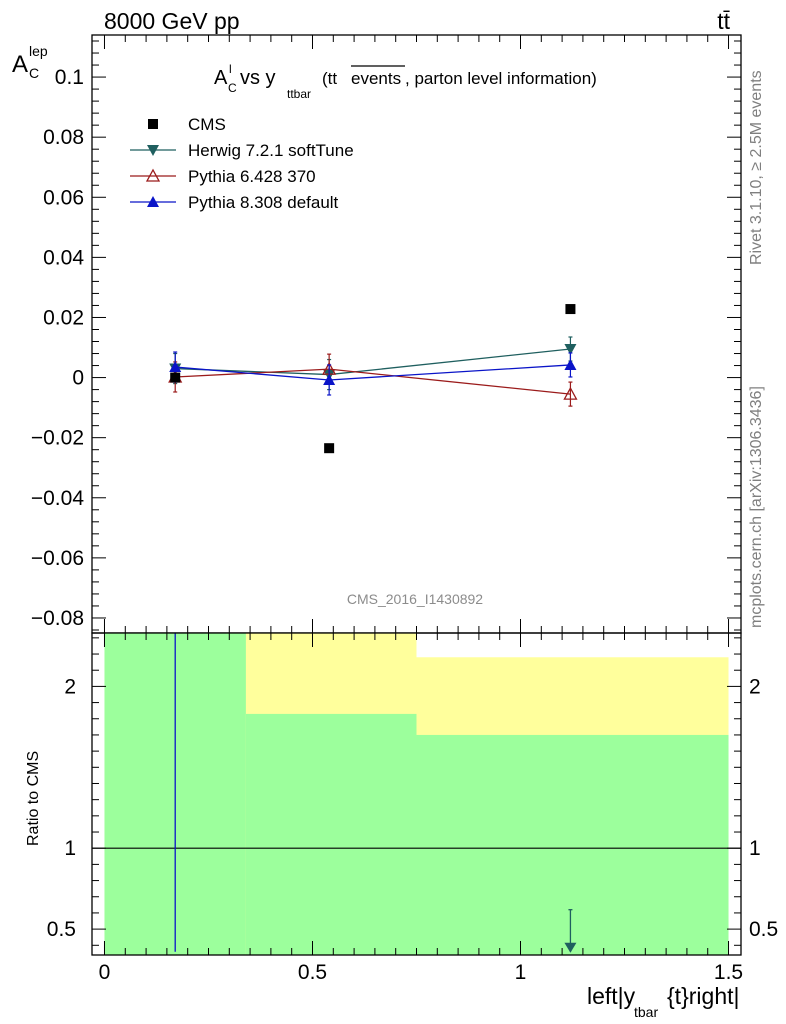  Describe the element at coordinates (415, 599) in the screenshot. I see `analysis-watermark: CMS_2016_I1430892` at that location.